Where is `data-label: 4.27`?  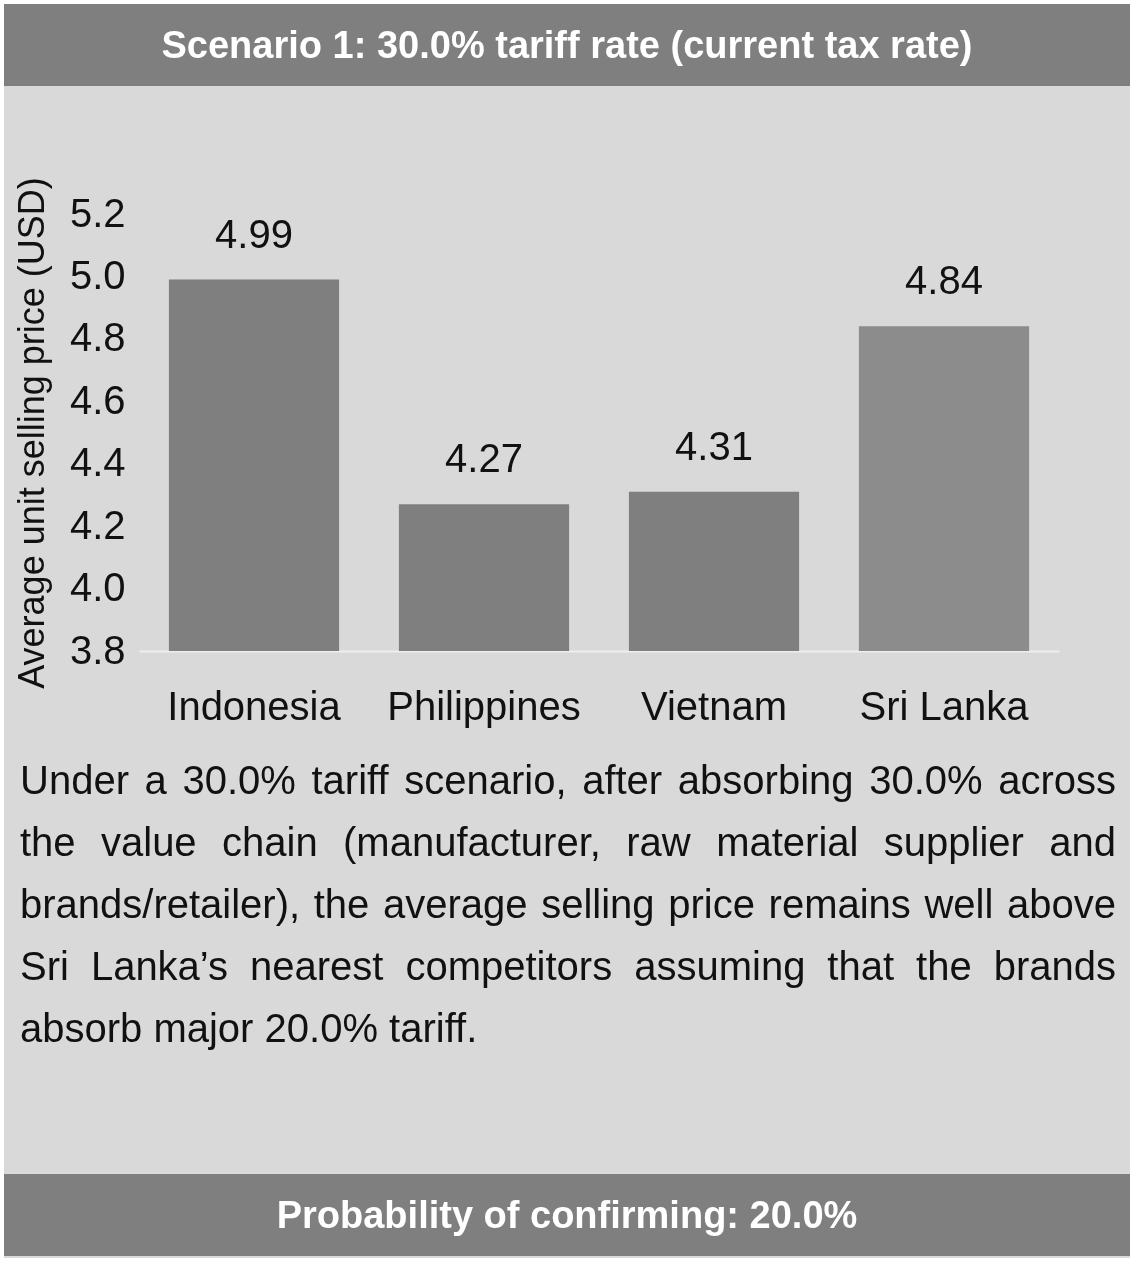 data-label: 4.27 is located at coordinates (484, 458).